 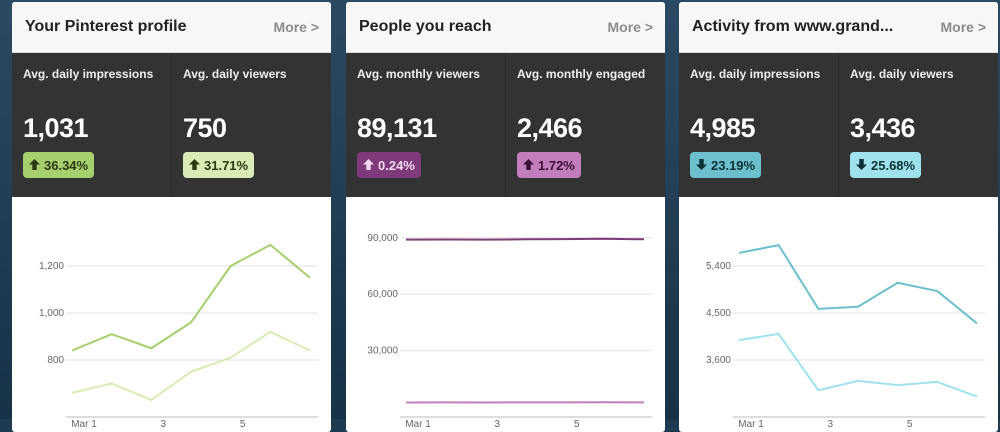 I want to click on change-value: 1.72%, so click(x=556, y=165).